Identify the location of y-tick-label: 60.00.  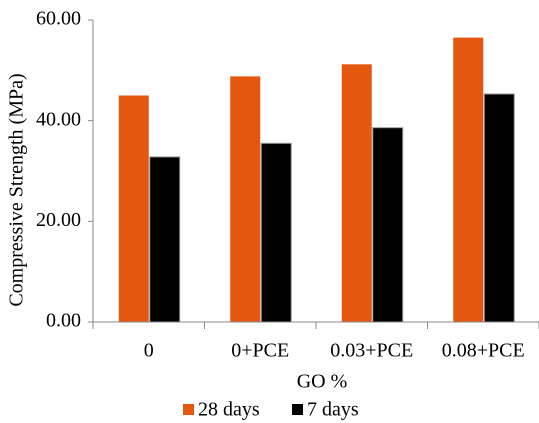
(58, 19).